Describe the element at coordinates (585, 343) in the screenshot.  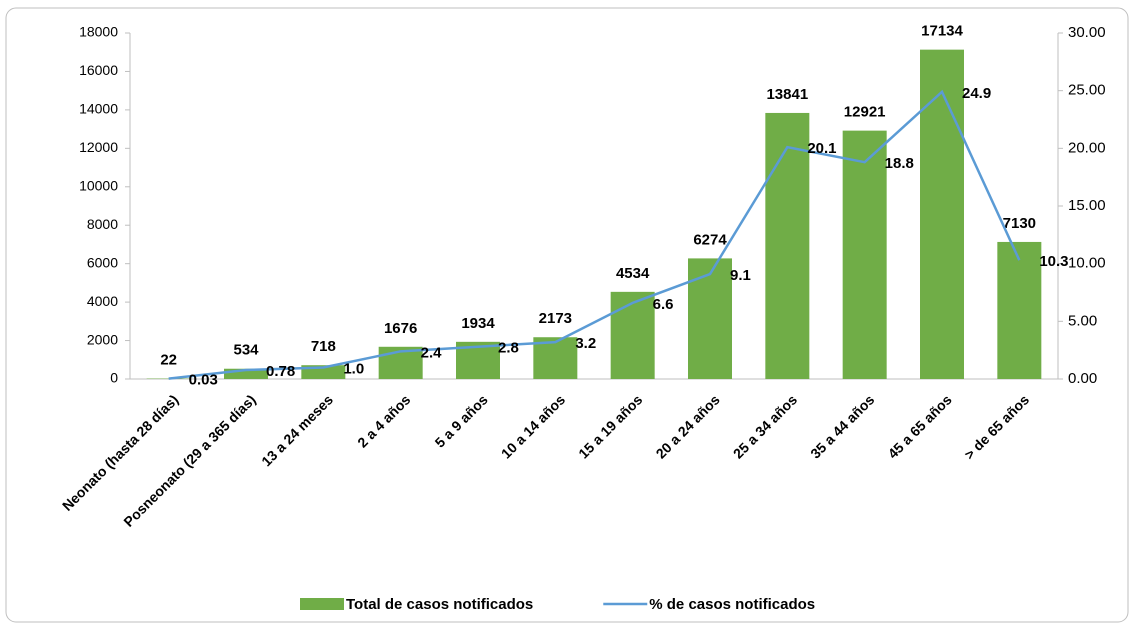
I see `line-value-label: 3.2` at that location.